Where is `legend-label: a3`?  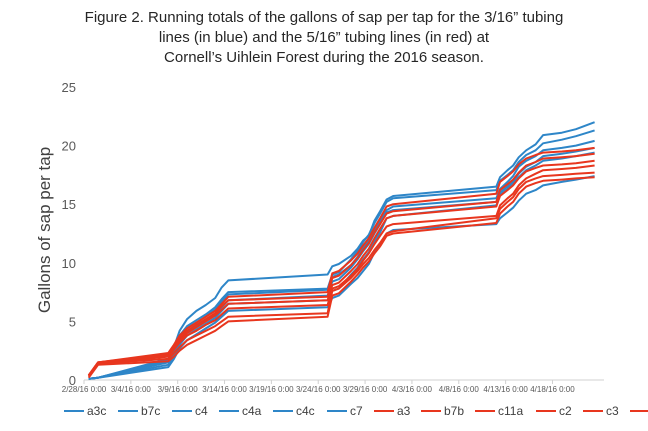
legend-label: a3 is located at coordinates (404, 411).